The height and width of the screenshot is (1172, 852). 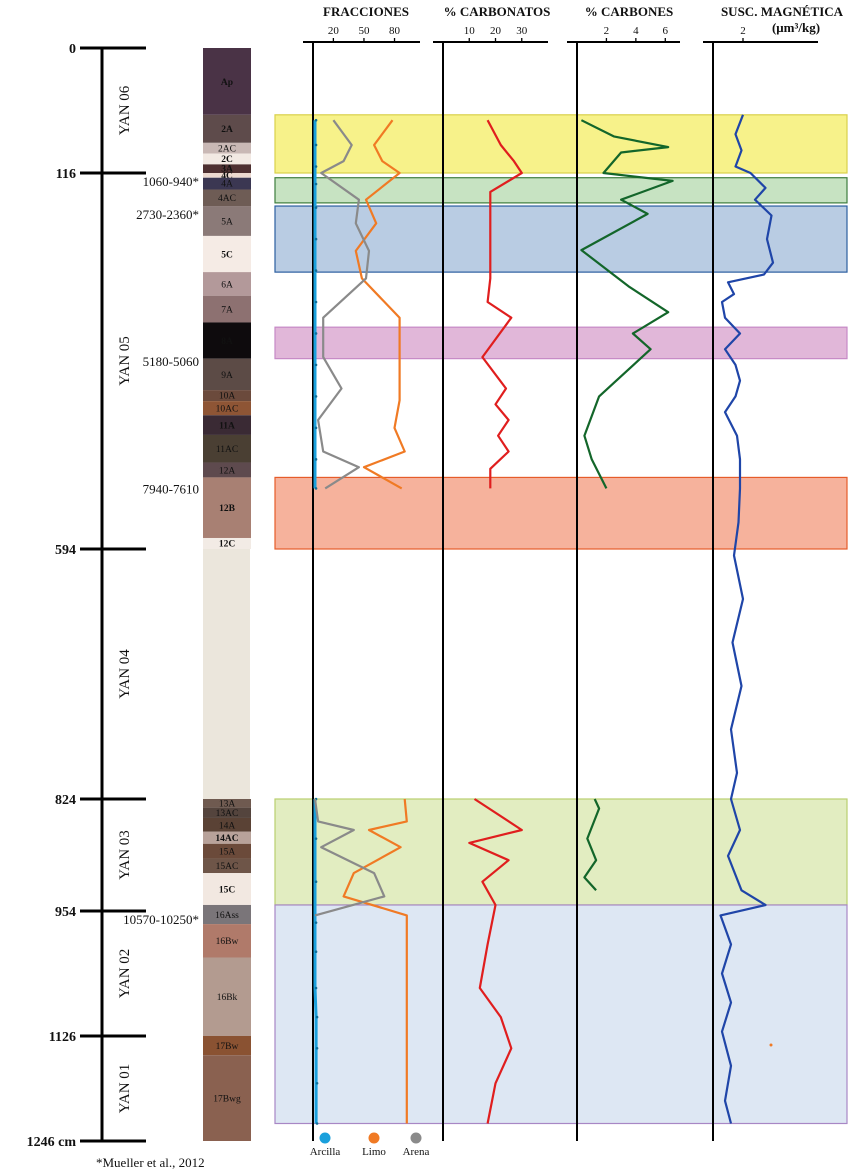 What do you see at coordinates (62, 1037) in the screenshot?
I see `depth-tick-label: 1126` at bounding box center [62, 1037].